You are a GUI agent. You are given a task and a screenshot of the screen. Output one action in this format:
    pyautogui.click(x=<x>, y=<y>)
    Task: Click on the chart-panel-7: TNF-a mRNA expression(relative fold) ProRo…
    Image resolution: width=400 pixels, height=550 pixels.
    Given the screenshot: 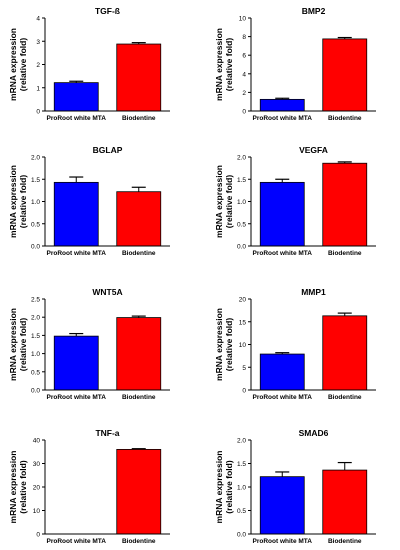 What is the action you would take?
    pyautogui.click(x=89, y=486)
    